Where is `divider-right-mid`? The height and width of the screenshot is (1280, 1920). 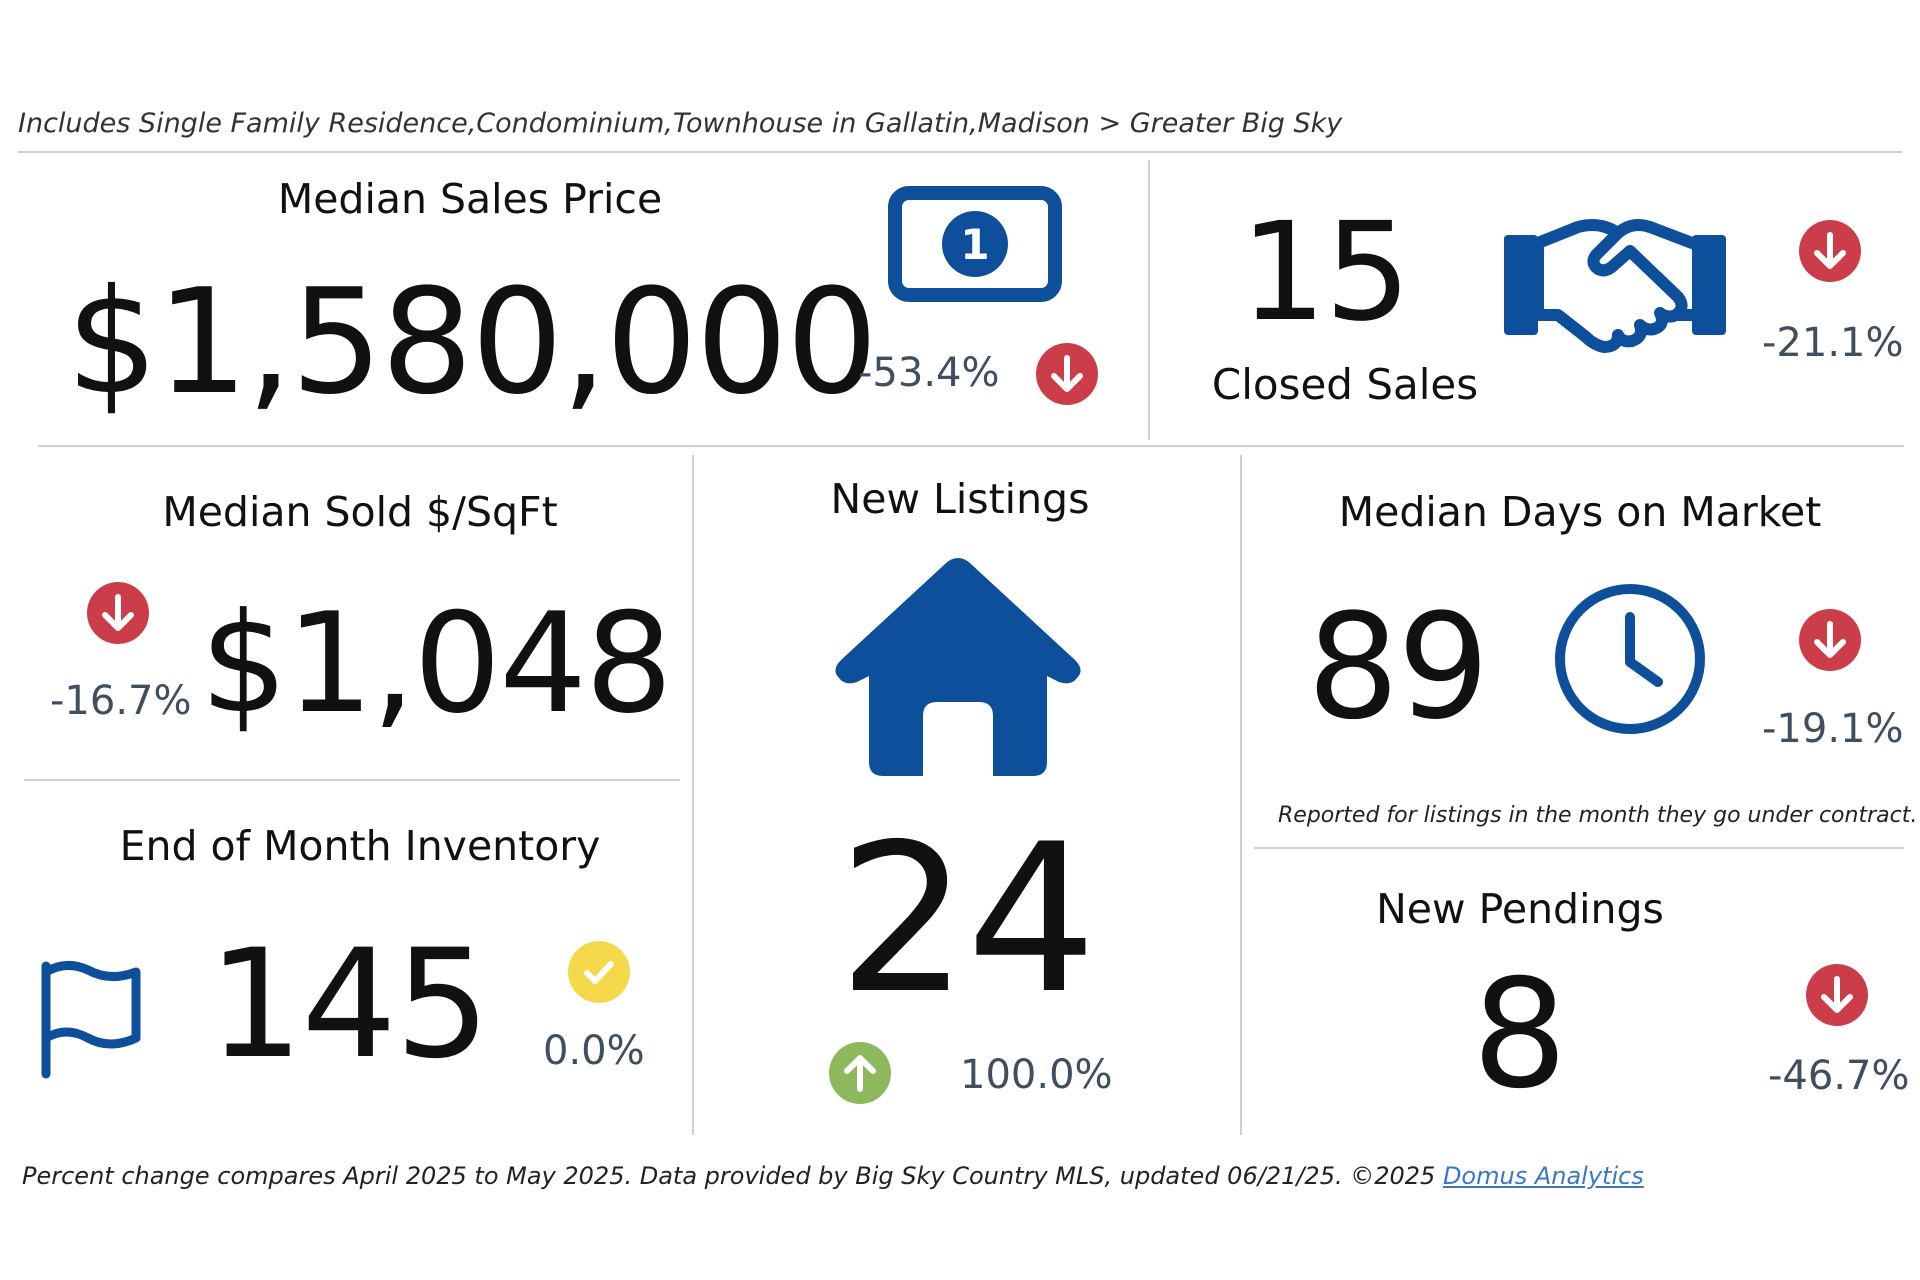
divider-right-mid is located at coordinates (1579, 848).